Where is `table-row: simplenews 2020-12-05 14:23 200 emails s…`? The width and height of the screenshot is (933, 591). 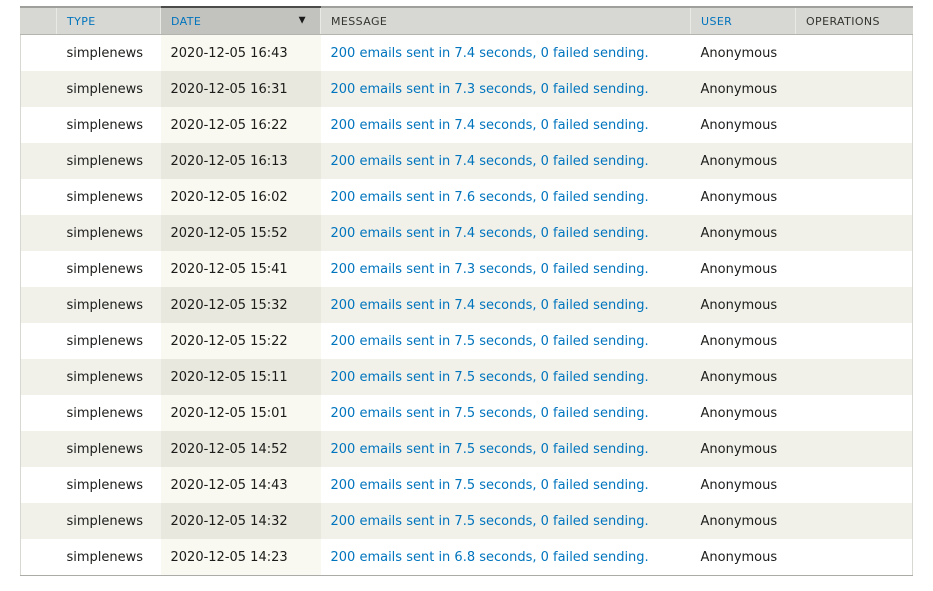 table-row: simplenews 2020-12-05 14:23 200 emails s… is located at coordinates (466, 557).